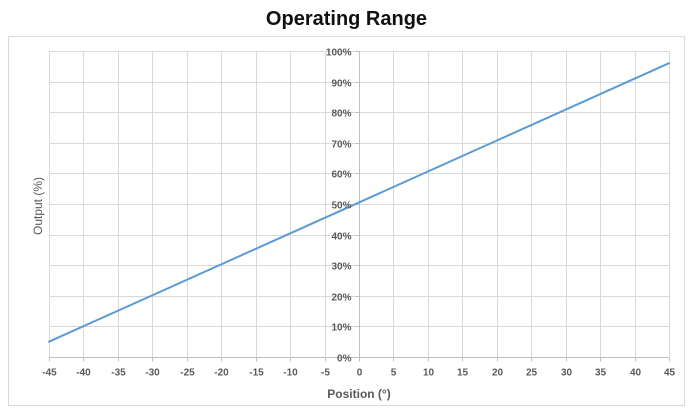 The height and width of the screenshot is (411, 693). Describe the element at coordinates (341, 84) in the screenshot. I see `y-tick-label: 90%` at that location.